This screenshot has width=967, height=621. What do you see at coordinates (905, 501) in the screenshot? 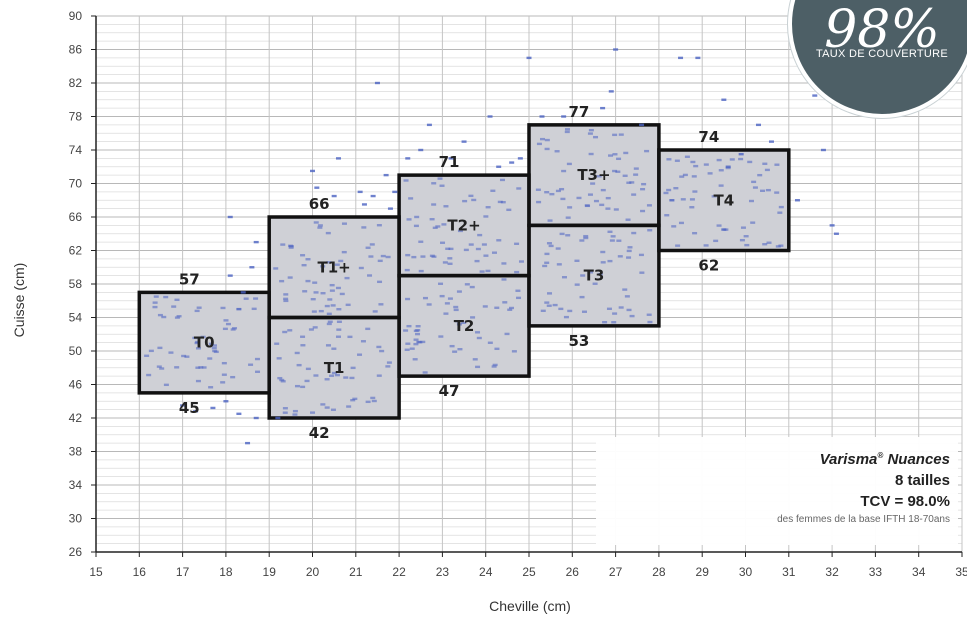
I see `tcv-value: TCV = 98.0%` at bounding box center [905, 501].